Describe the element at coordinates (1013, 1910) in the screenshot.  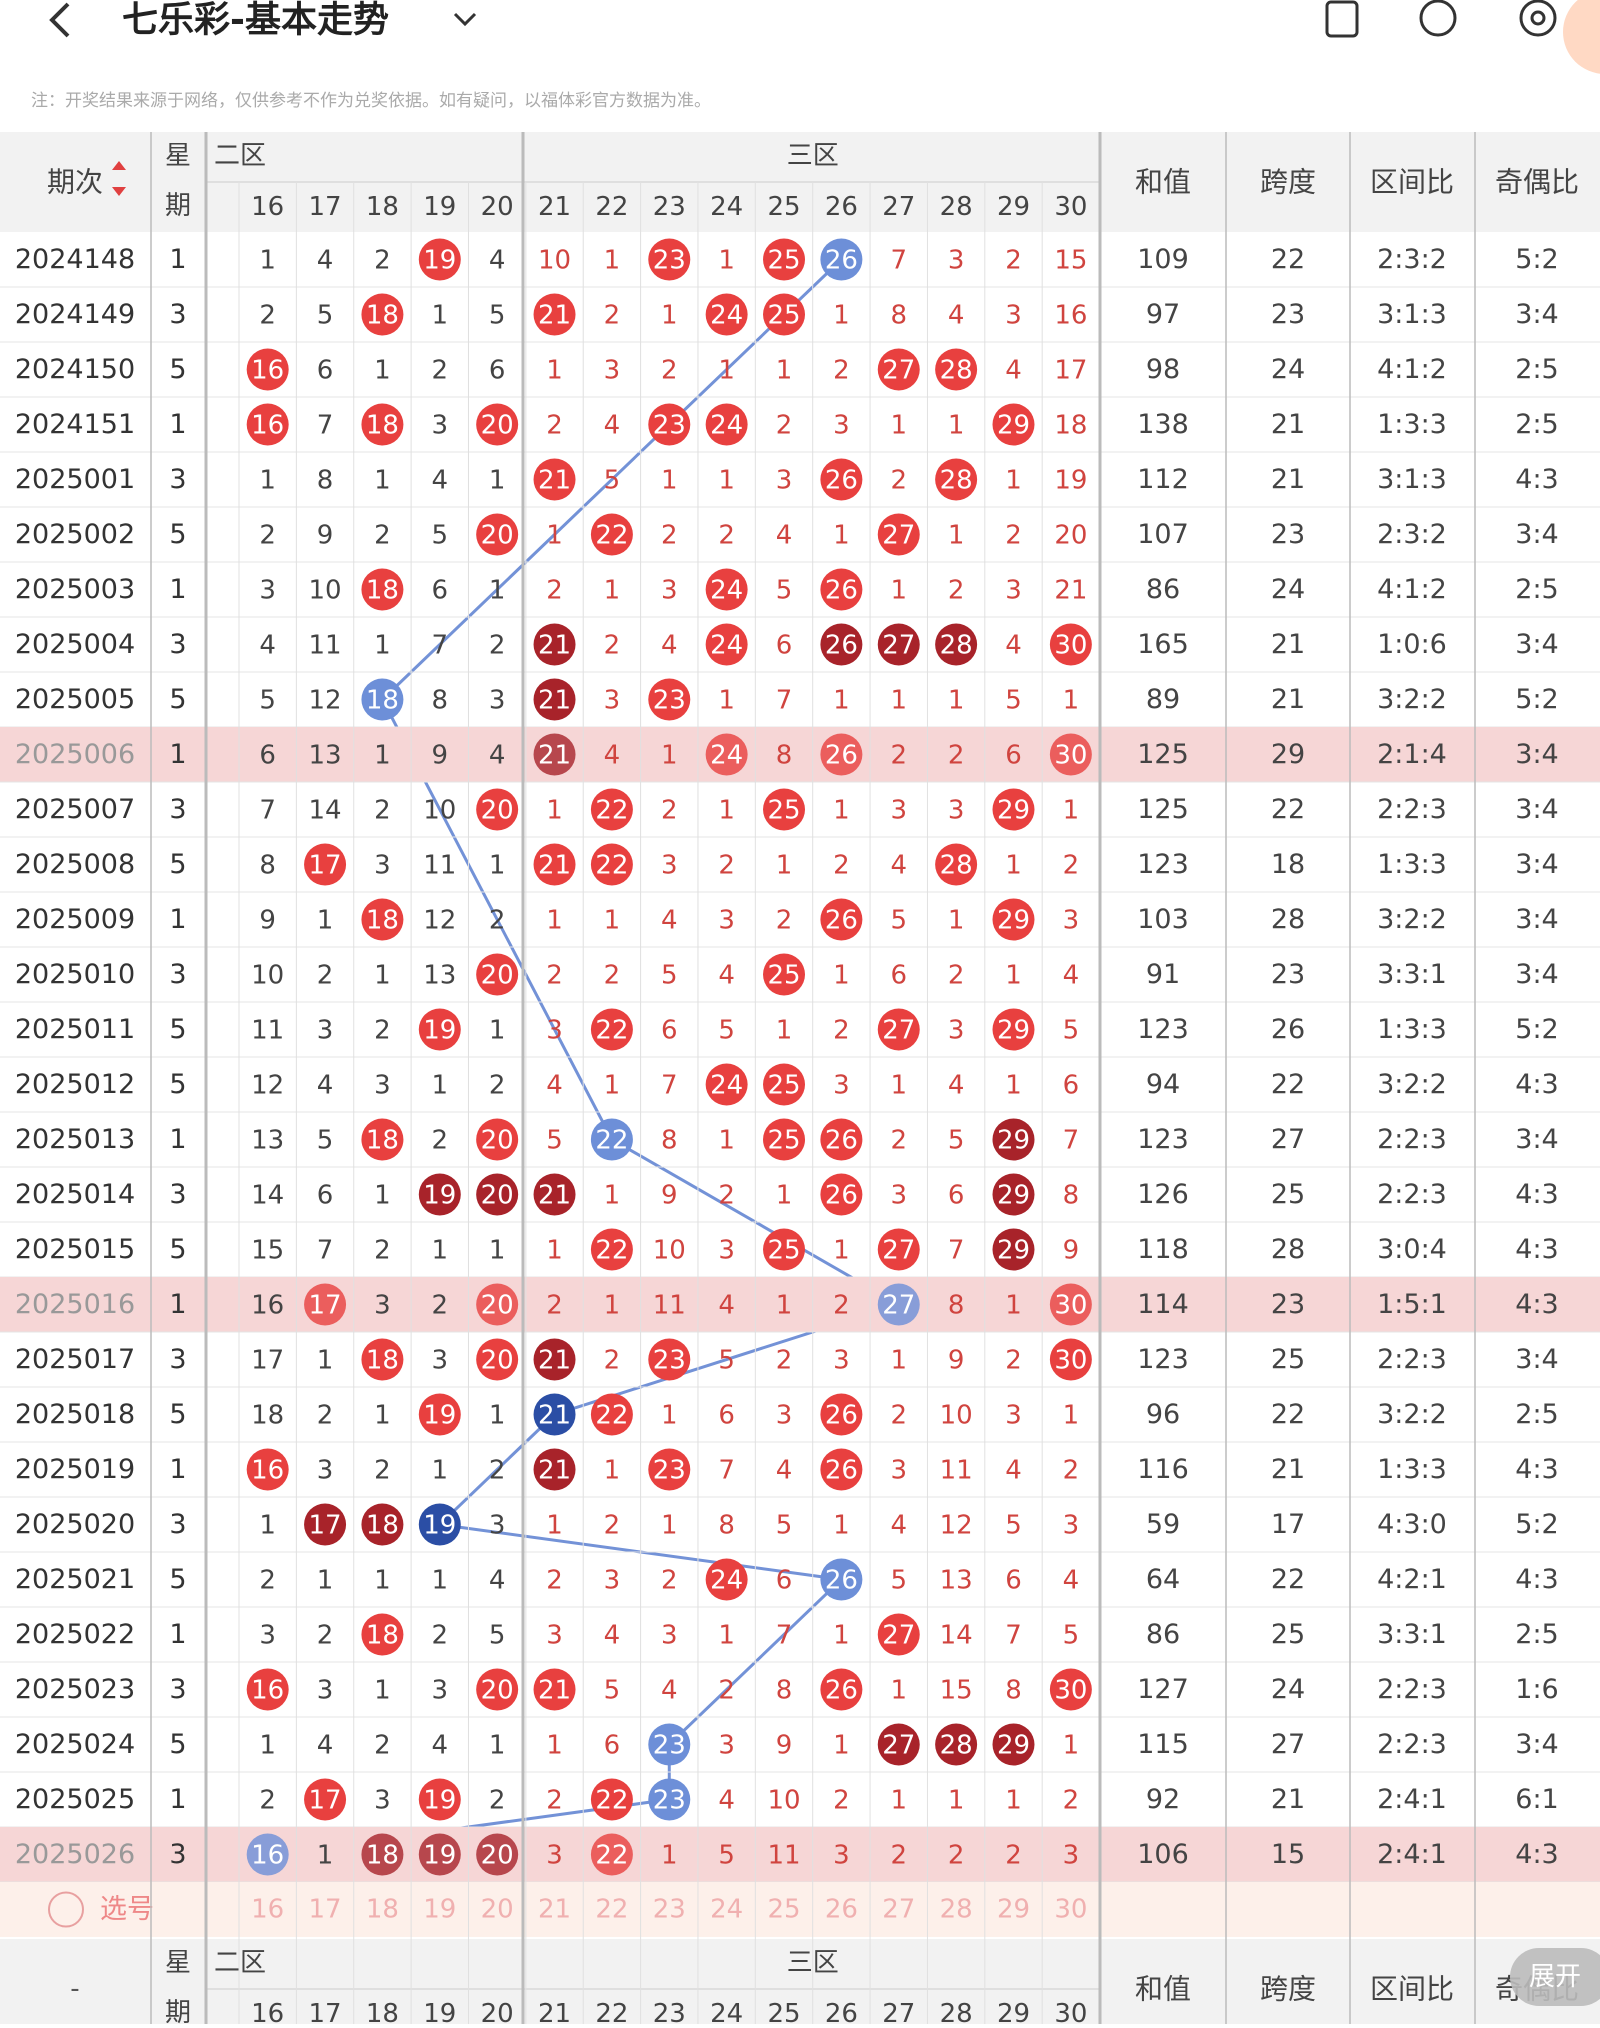
I see `select-number: 29` at that location.